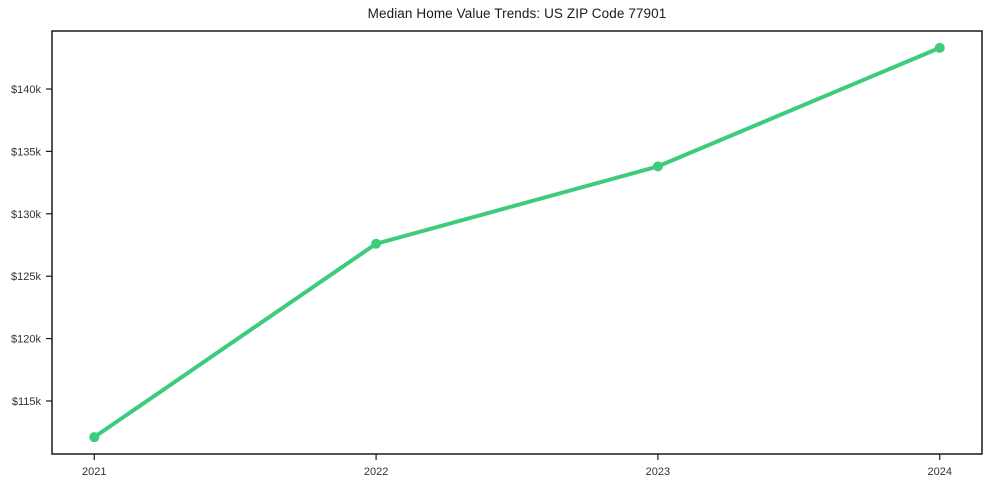 The width and height of the screenshot is (990, 490). Describe the element at coordinates (26, 90) in the screenshot. I see `y-tick-label: $140k` at that location.